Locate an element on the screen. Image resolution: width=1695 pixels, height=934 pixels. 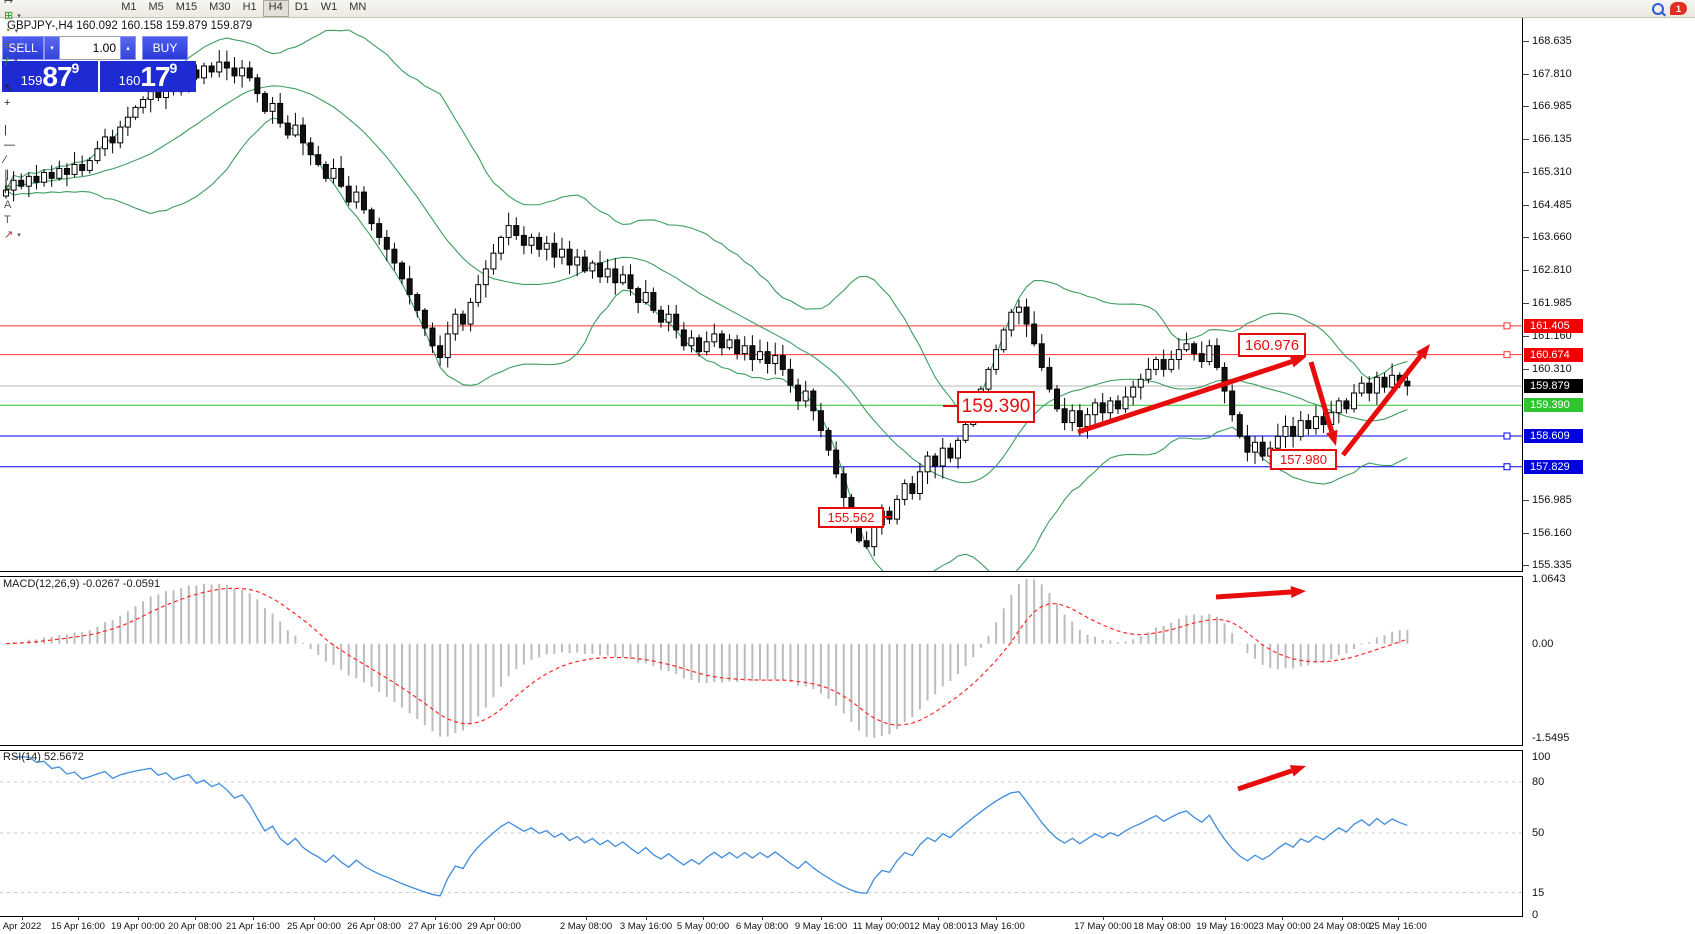
timeframe-button-w1: W1 is located at coordinates (329, 7).